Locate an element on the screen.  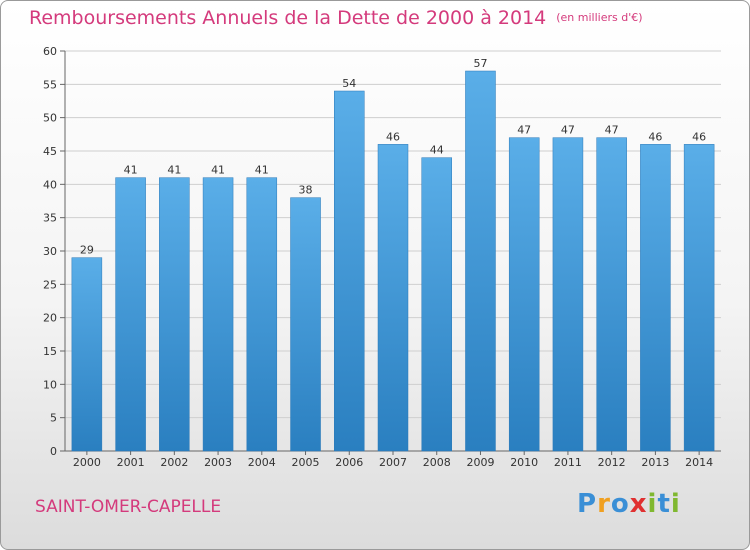
brand-letter: o is located at coordinates (620, 504).